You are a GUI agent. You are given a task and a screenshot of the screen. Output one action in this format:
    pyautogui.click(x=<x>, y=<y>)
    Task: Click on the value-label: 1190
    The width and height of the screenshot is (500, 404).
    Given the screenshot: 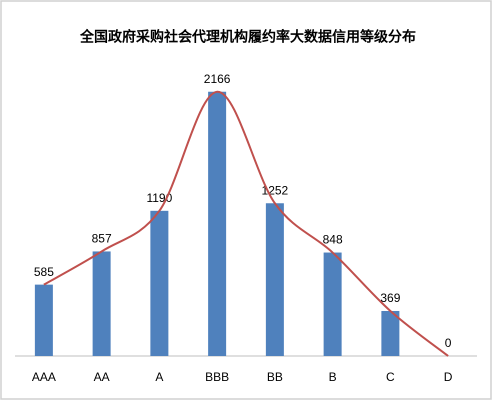 What is the action you would take?
    pyautogui.click(x=159, y=198)
    